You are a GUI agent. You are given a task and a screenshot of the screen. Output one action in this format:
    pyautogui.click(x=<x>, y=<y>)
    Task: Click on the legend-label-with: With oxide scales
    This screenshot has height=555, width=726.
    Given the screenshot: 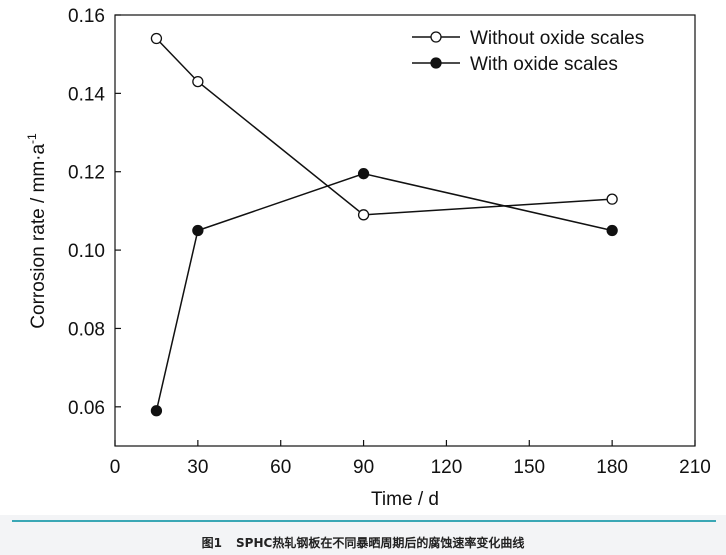 What is the action you would take?
    pyautogui.click(x=544, y=64)
    